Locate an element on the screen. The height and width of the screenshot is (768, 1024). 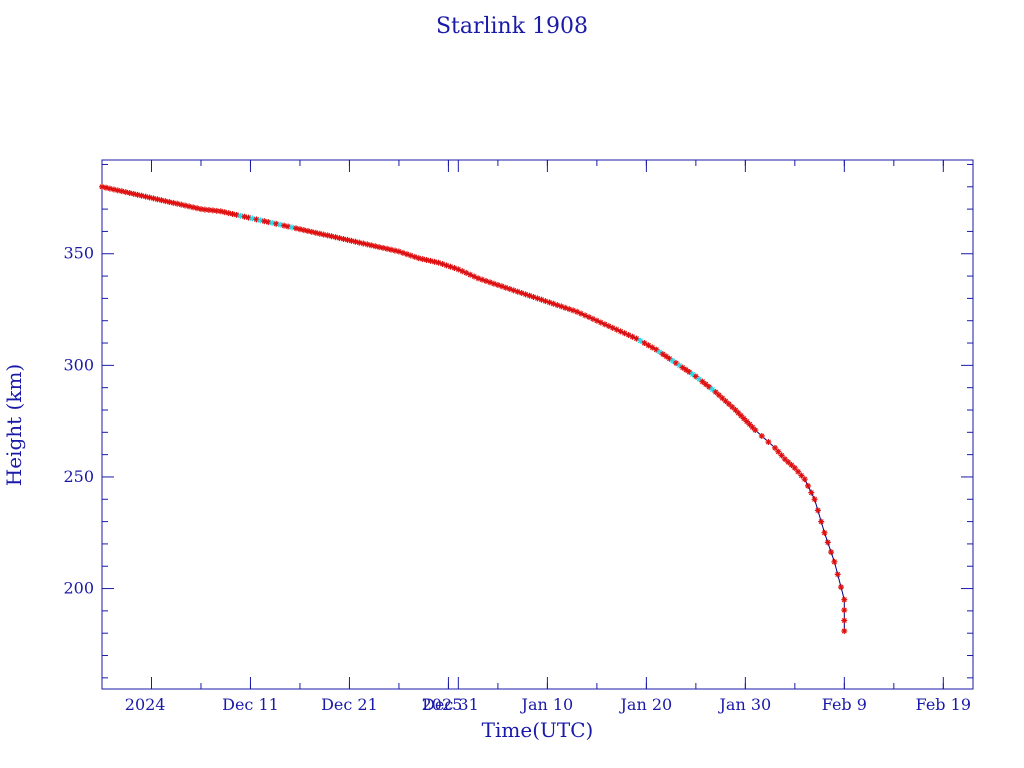
x-tick-label: 2025 is located at coordinates (442, 704).